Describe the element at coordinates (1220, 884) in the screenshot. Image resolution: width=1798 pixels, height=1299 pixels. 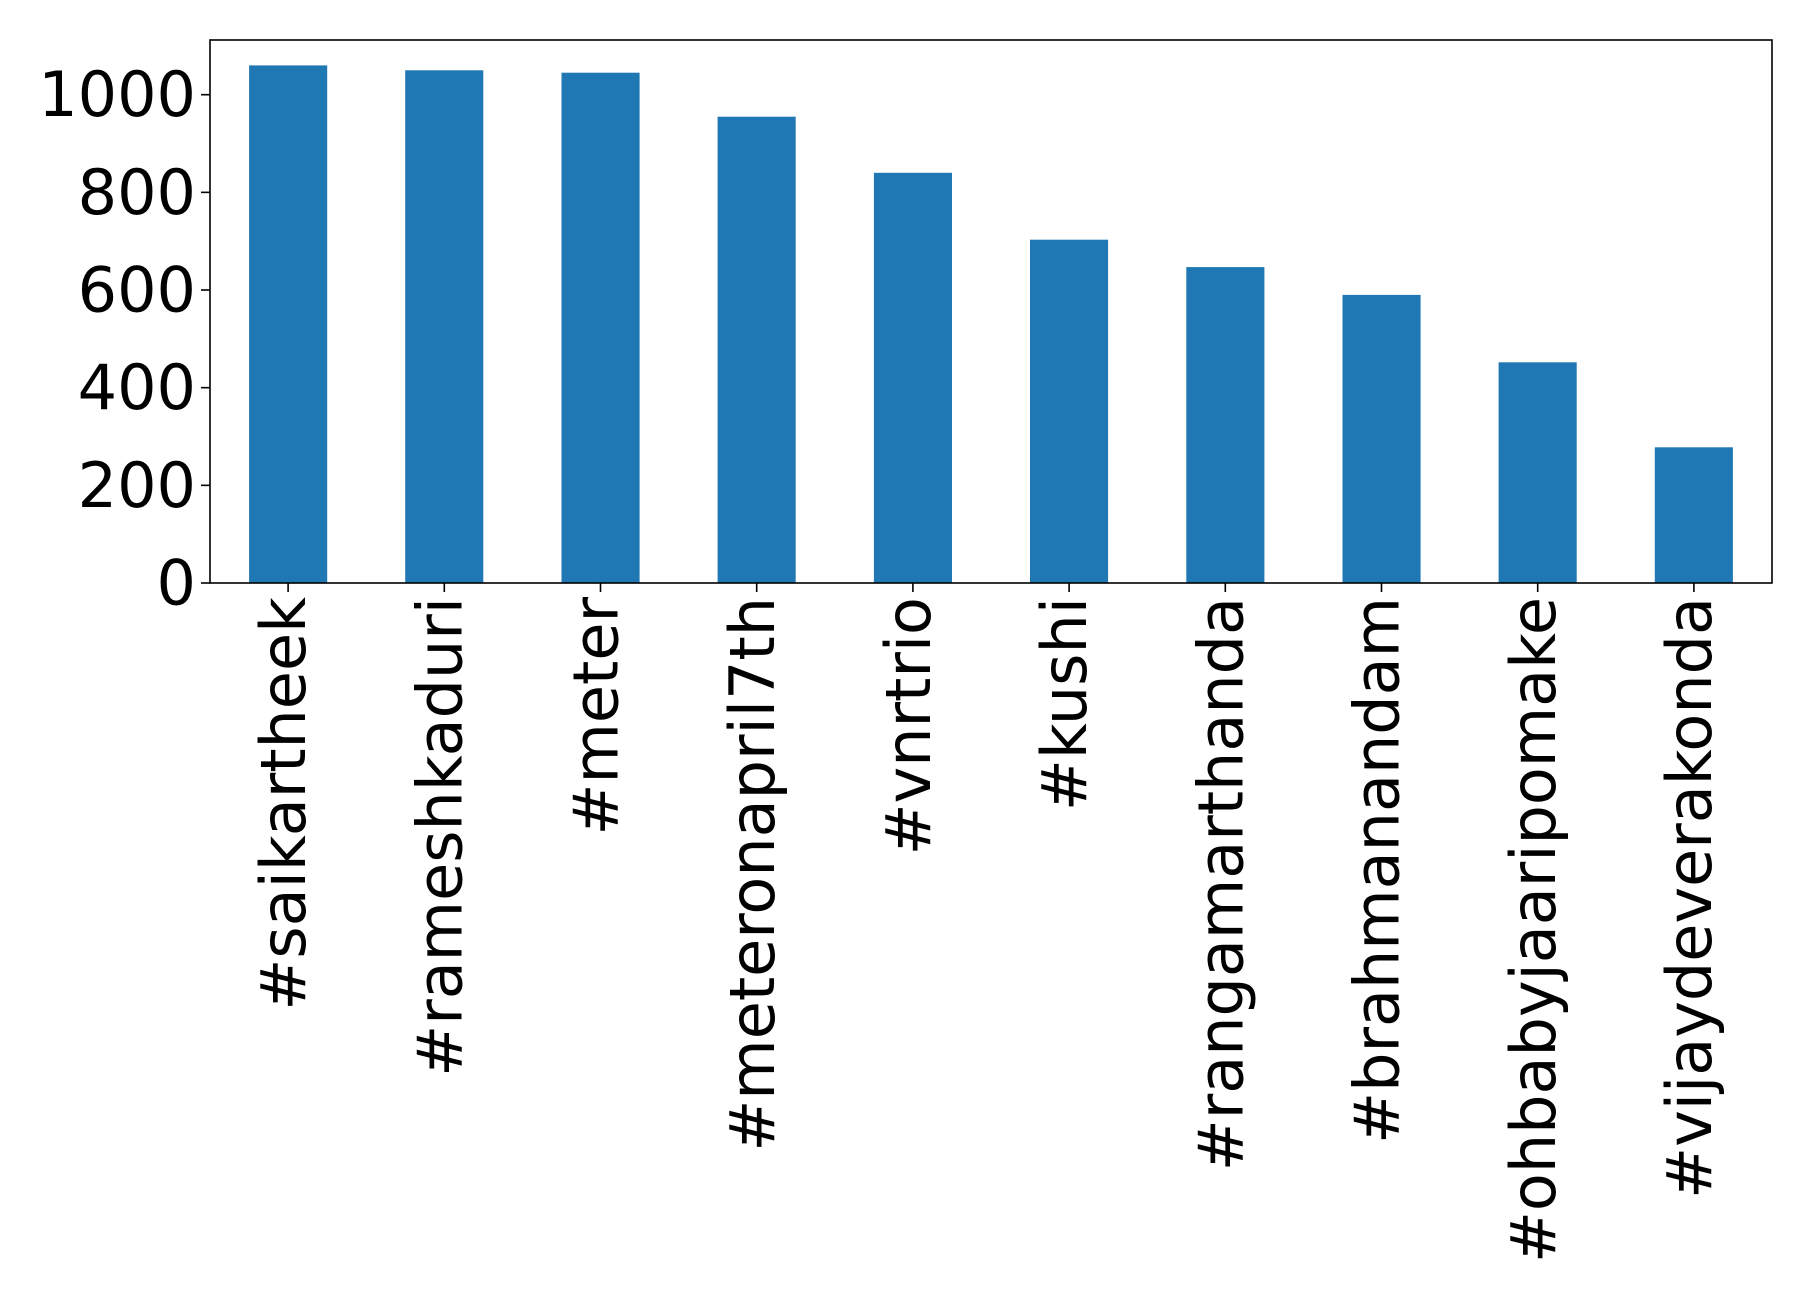
I see `x-tick-label: #rangamarthanda` at that location.